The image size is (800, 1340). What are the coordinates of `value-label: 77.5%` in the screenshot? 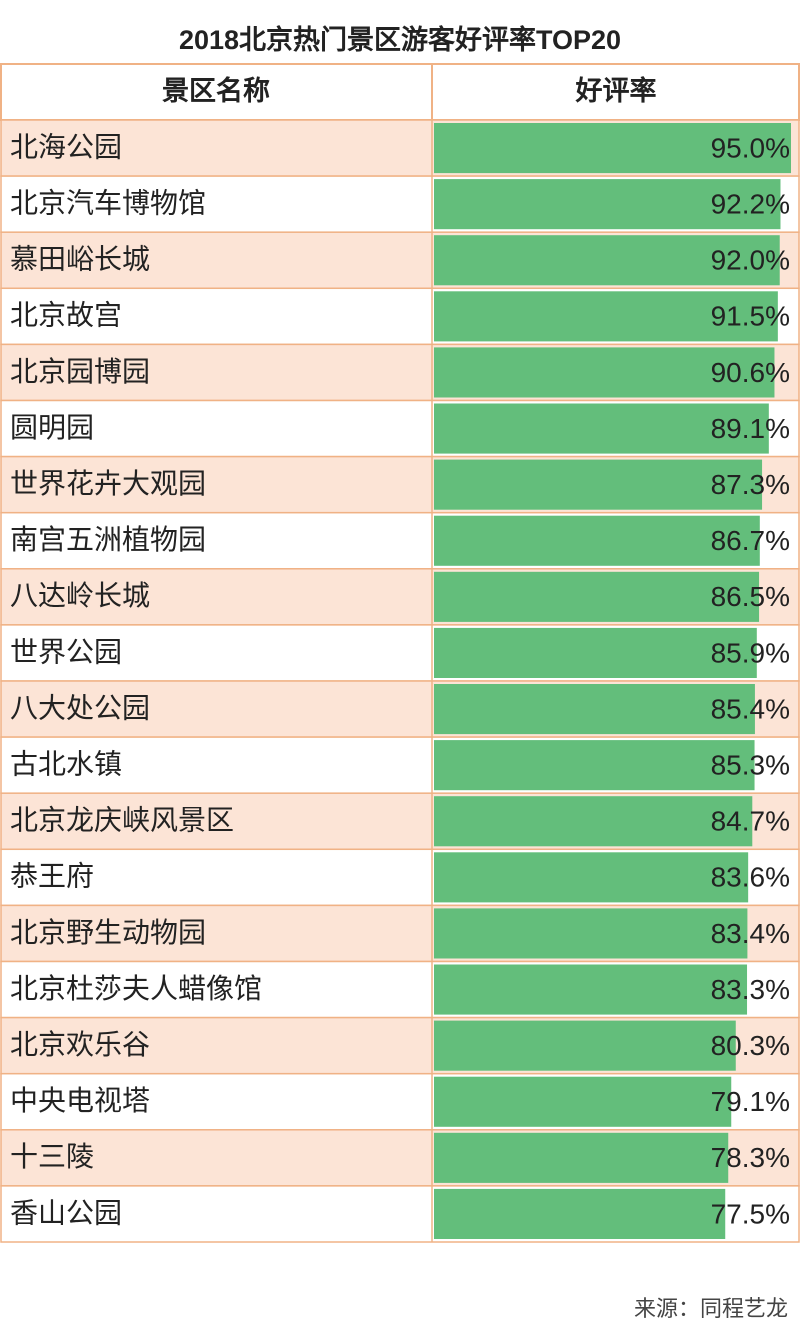 It's located at (750, 1213).